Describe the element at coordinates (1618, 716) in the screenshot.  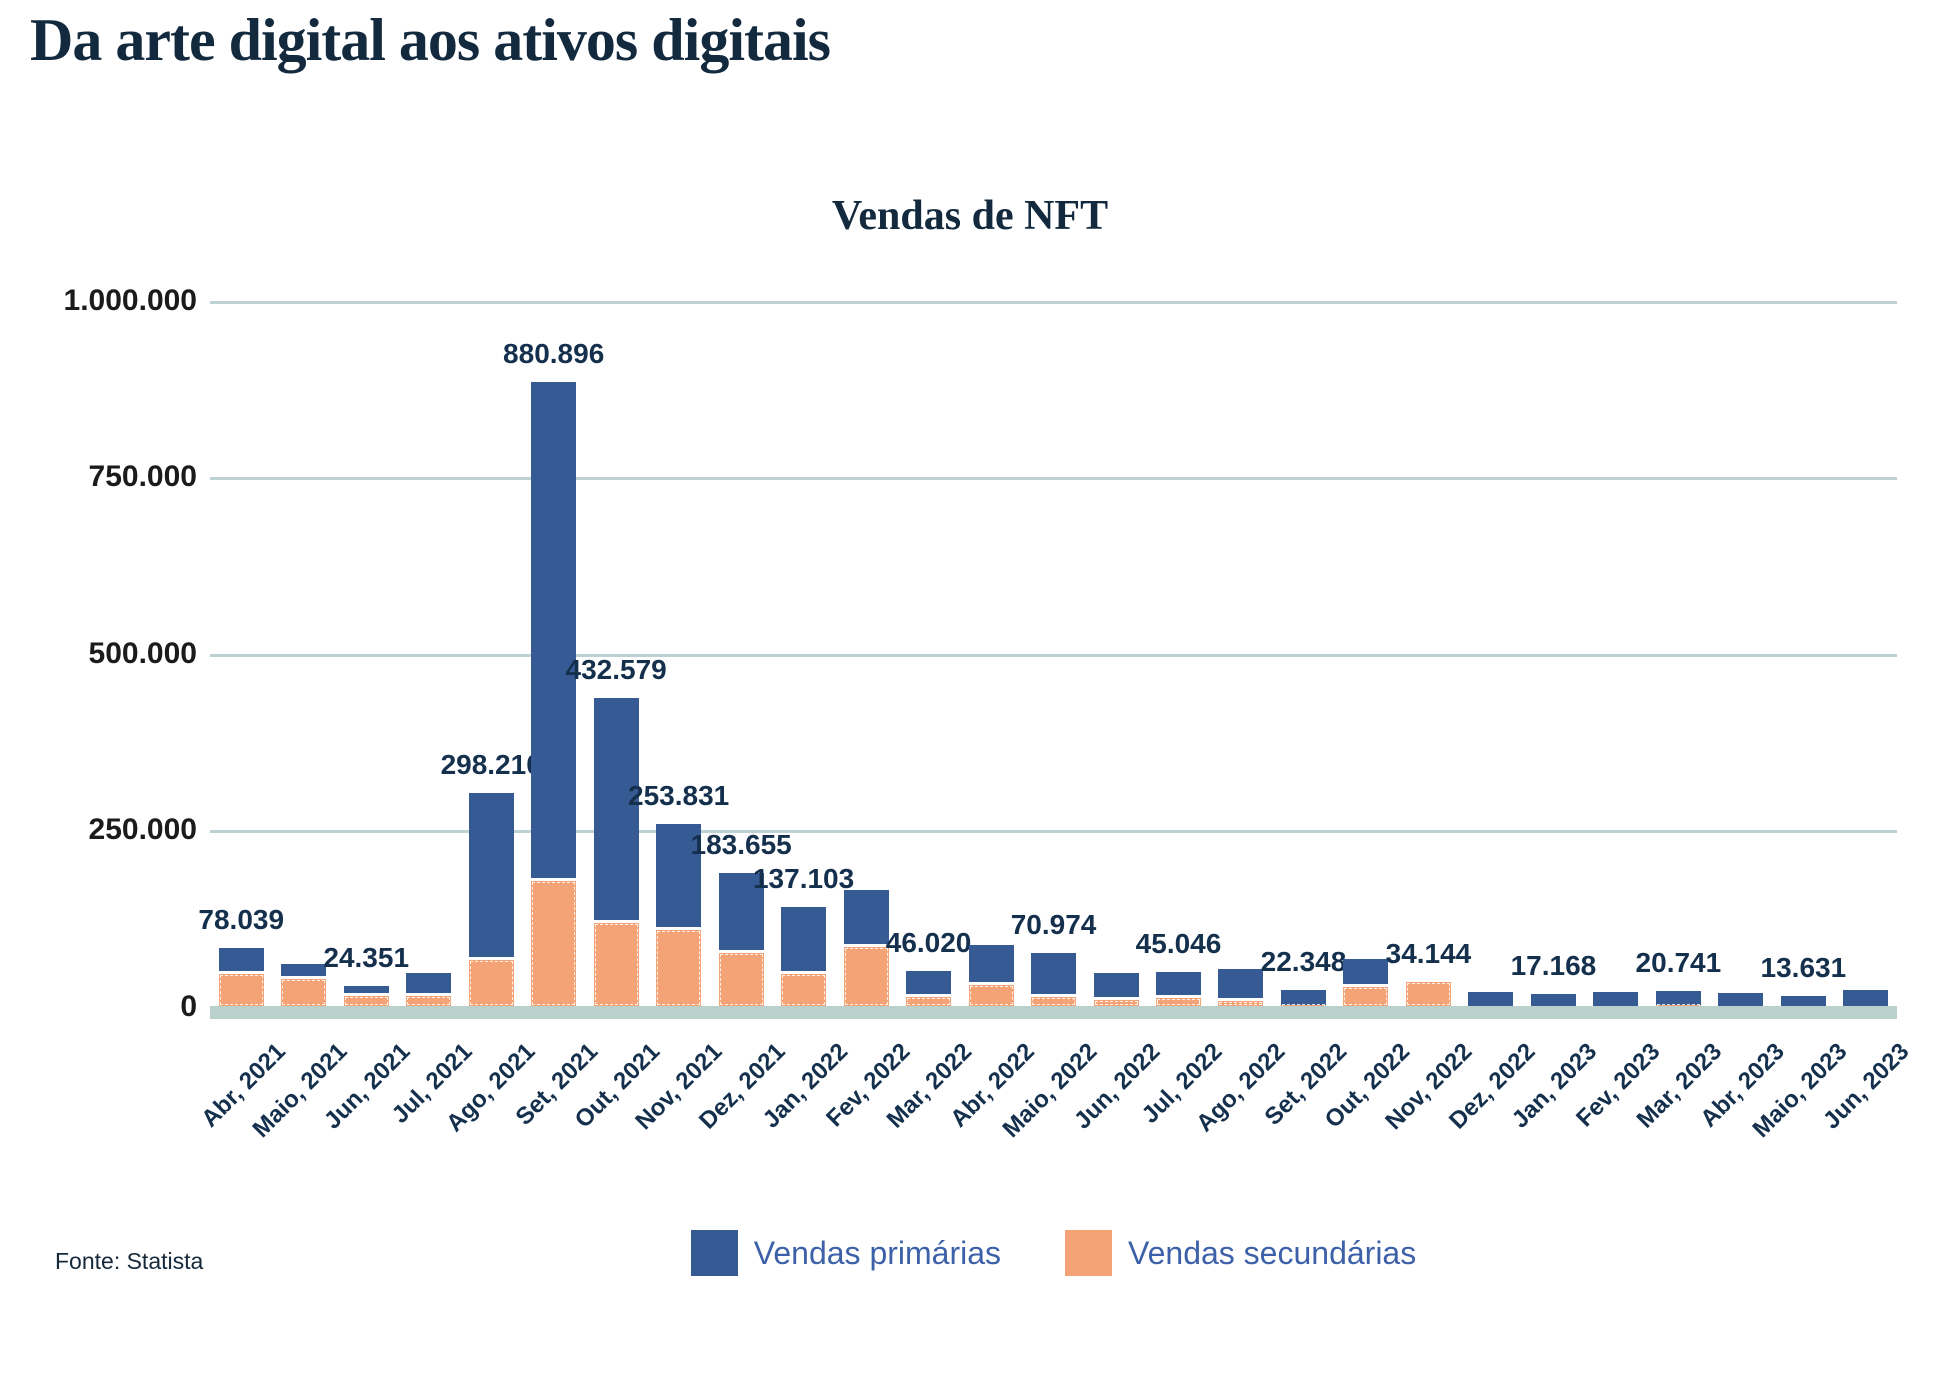
I see `bar-slot: Fev, 2023` at that location.